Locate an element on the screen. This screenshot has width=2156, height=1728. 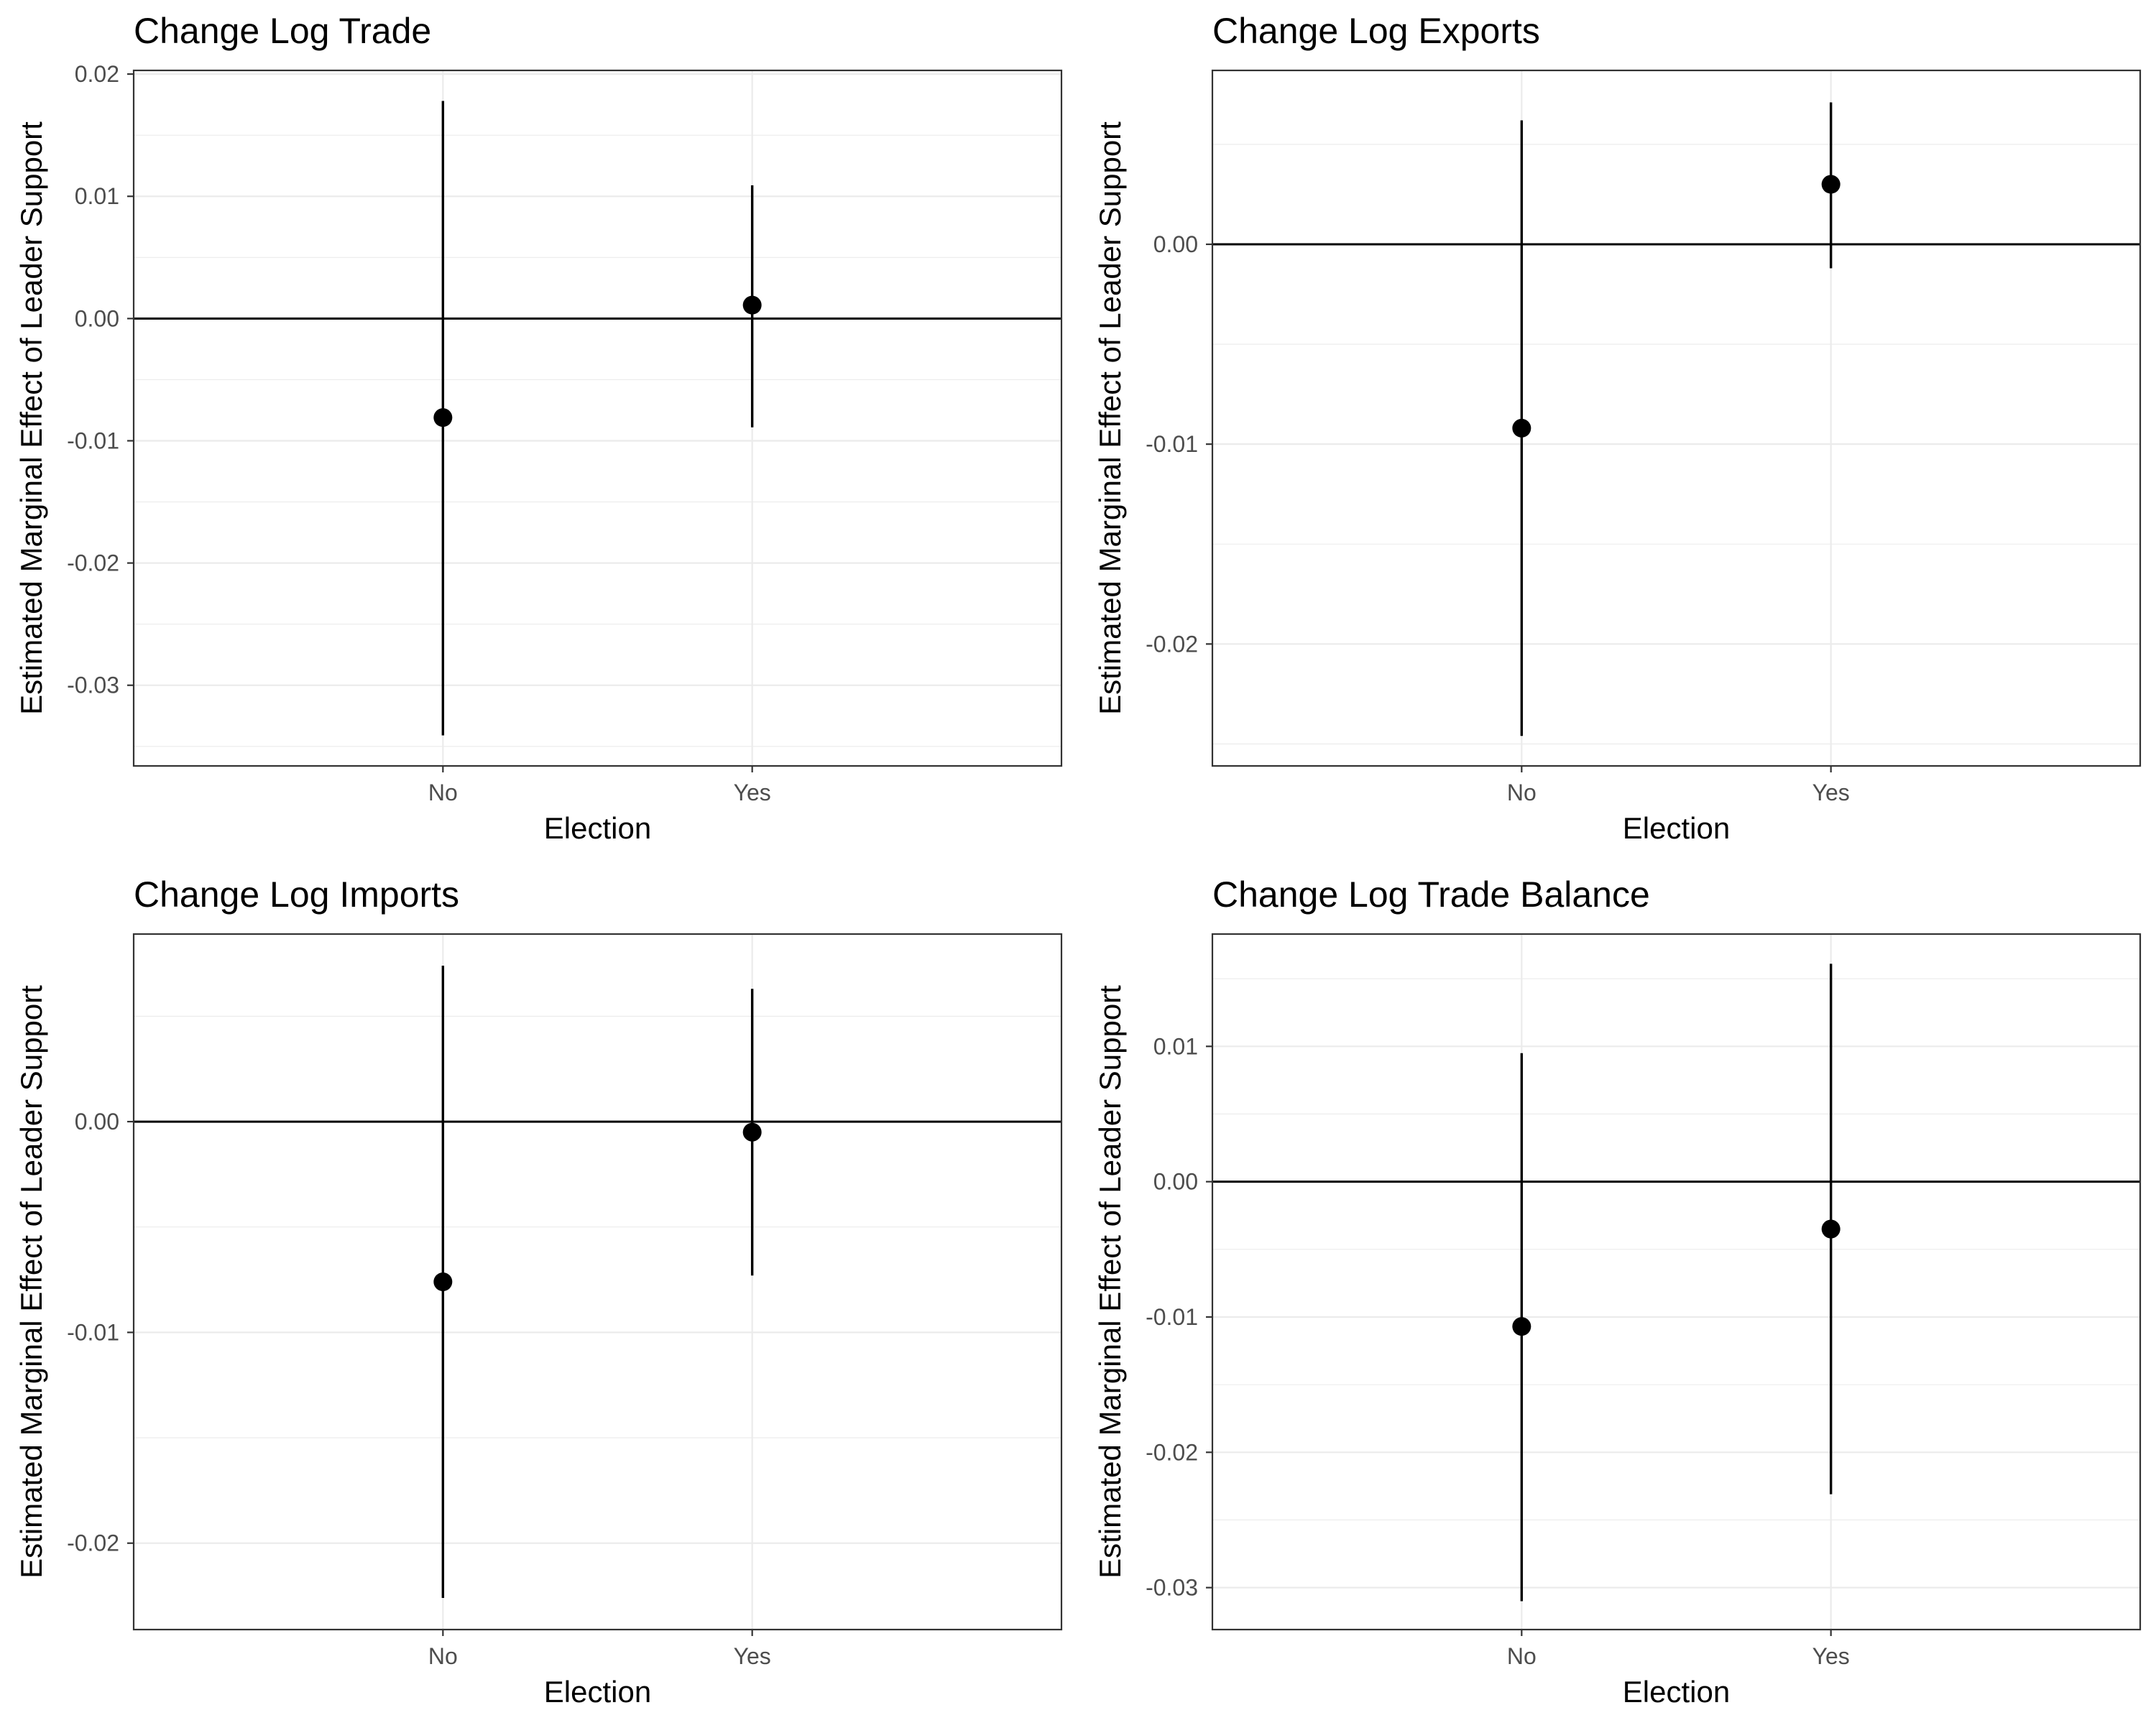
panel-title: Change Log Exports is located at coordinates (1376, 31).